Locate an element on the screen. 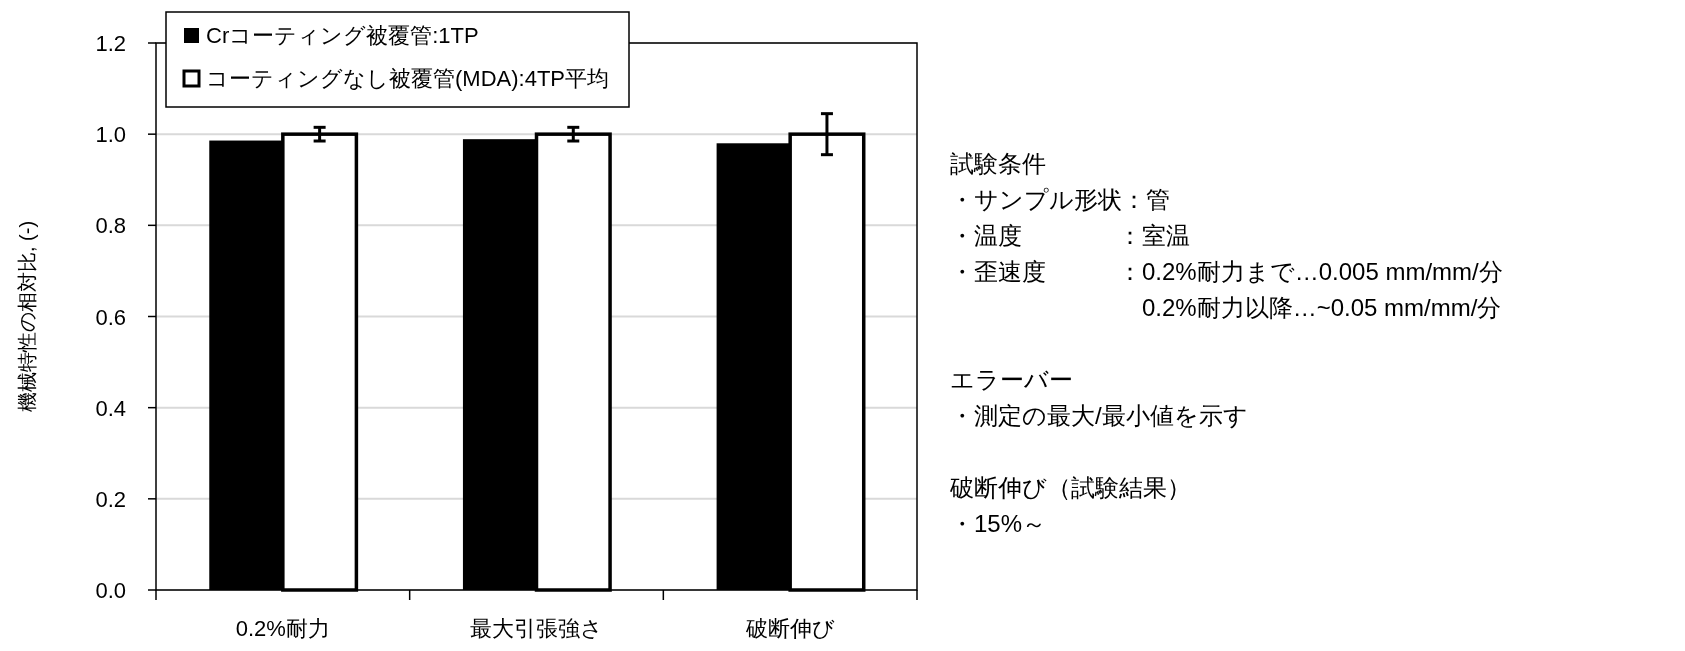  text: ・サンプル形状：管 is located at coordinates (1060, 199).